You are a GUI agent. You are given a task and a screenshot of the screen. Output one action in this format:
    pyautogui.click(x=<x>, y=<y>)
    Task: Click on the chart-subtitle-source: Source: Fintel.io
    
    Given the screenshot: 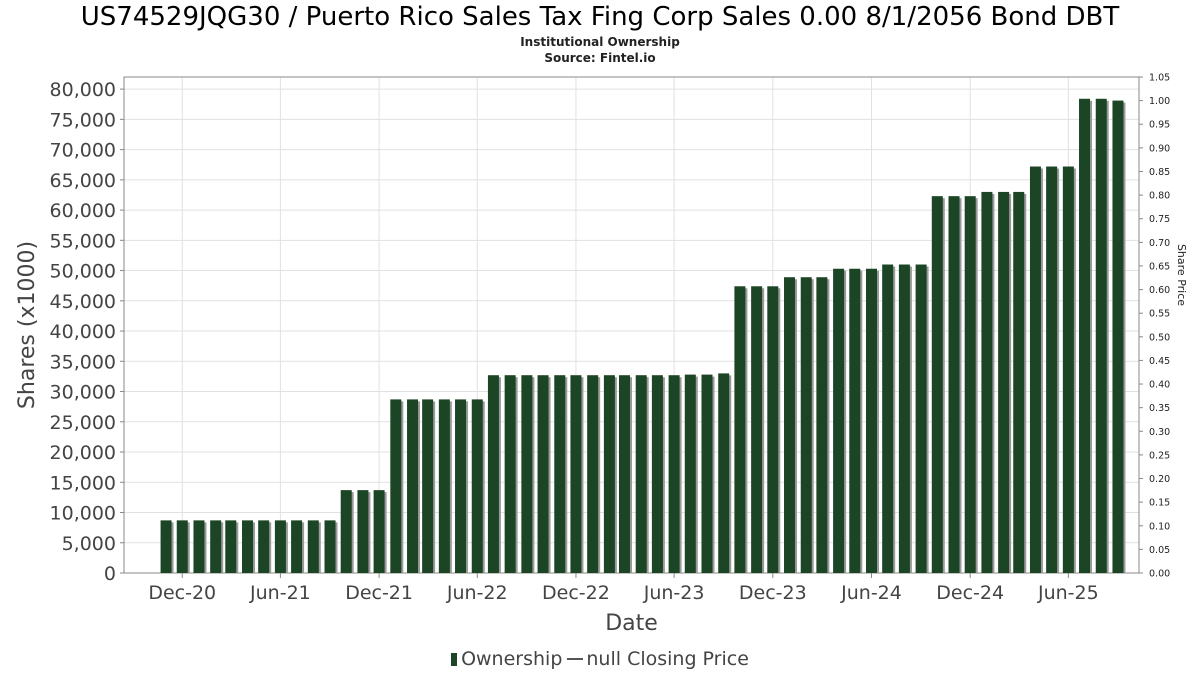 What is the action you would take?
    pyautogui.click(x=600, y=58)
    